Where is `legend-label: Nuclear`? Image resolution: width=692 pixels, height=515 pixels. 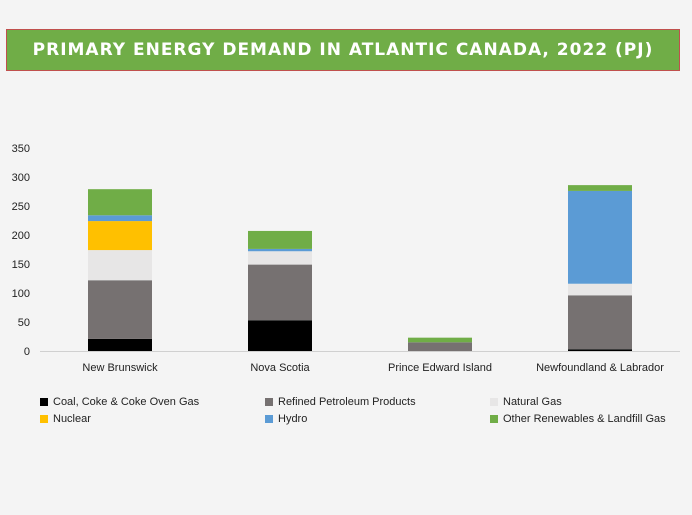 legend-label: Nuclear is located at coordinates (72, 419).